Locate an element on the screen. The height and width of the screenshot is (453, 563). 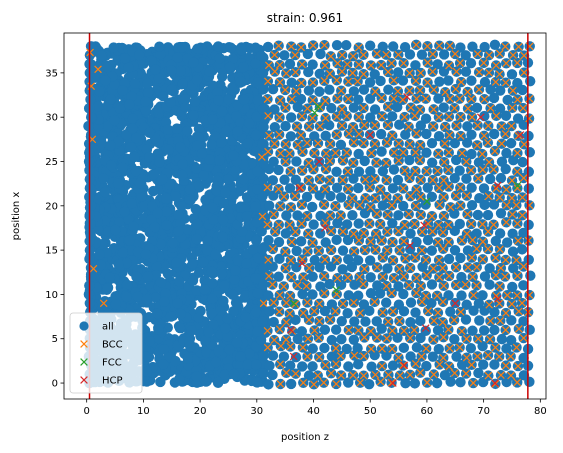
x-tick-label: 20 is located at coordinates (200, 411).